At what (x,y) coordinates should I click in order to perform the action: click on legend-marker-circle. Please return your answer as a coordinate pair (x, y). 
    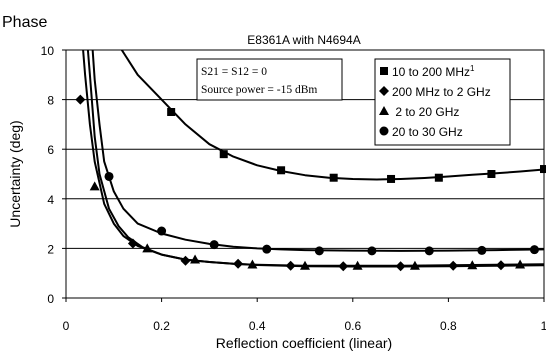
    Looking at the image, I should click on (384, 131).